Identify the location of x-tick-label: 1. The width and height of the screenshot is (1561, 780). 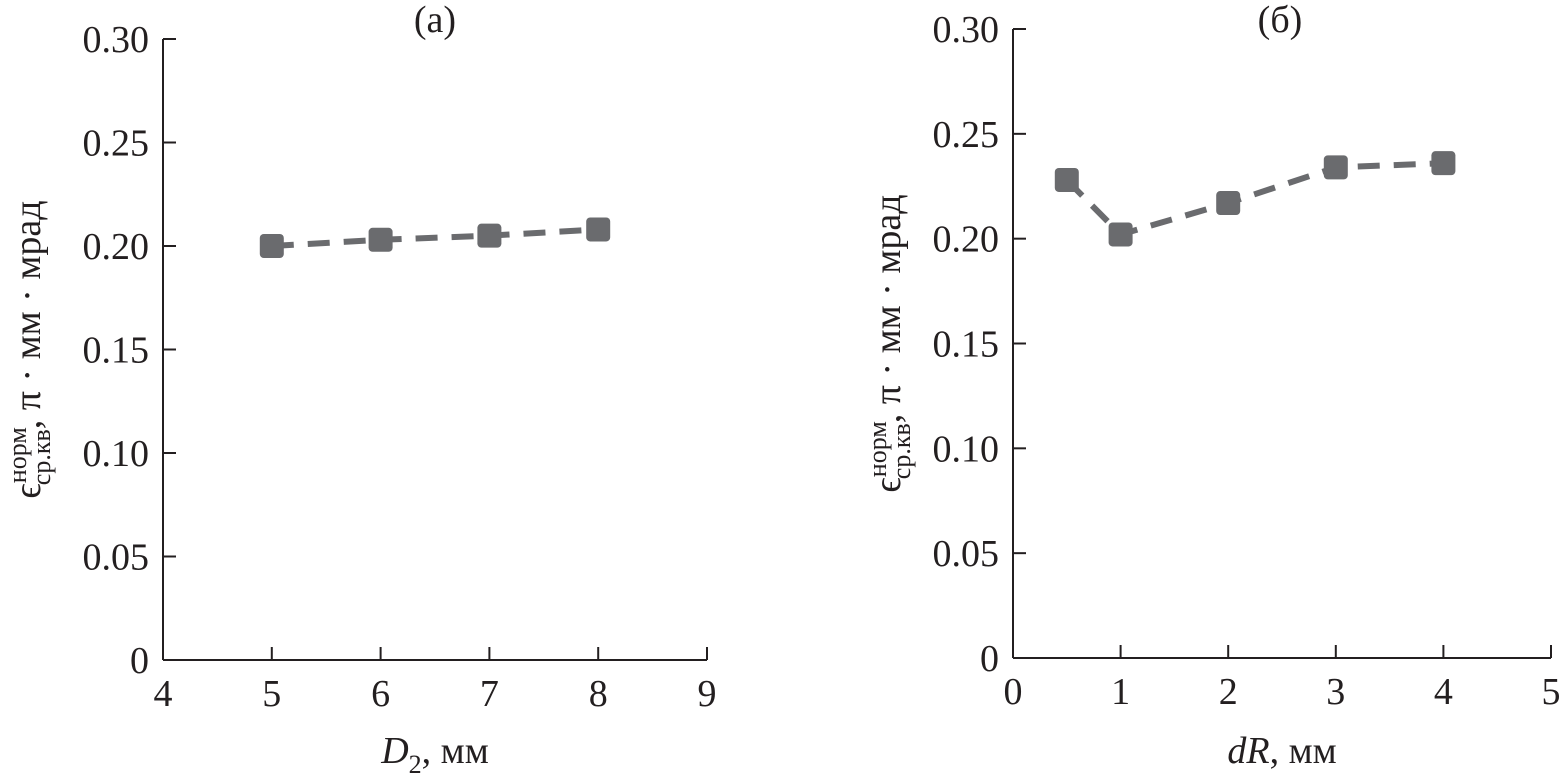
(1120, 692).